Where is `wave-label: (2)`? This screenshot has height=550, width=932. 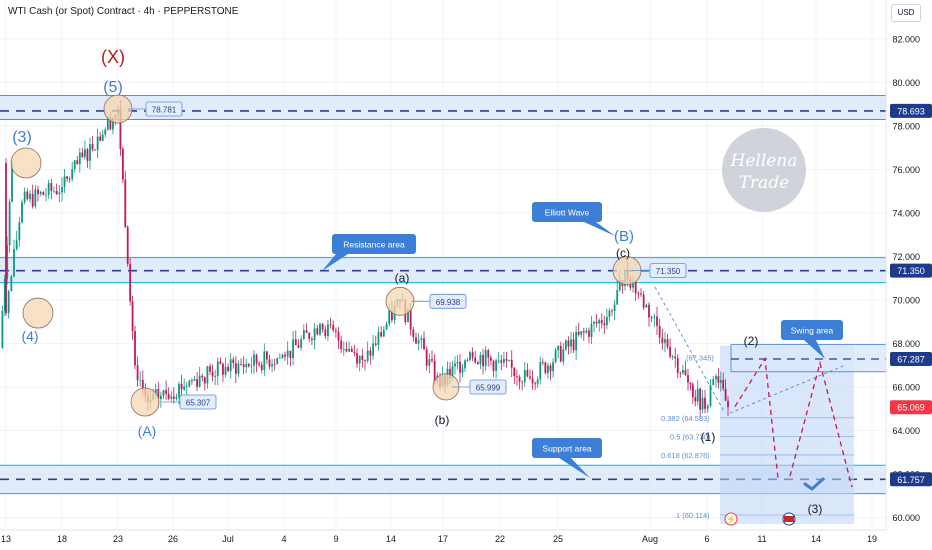
wave-label: (2) is located at coordinates (751, 341).